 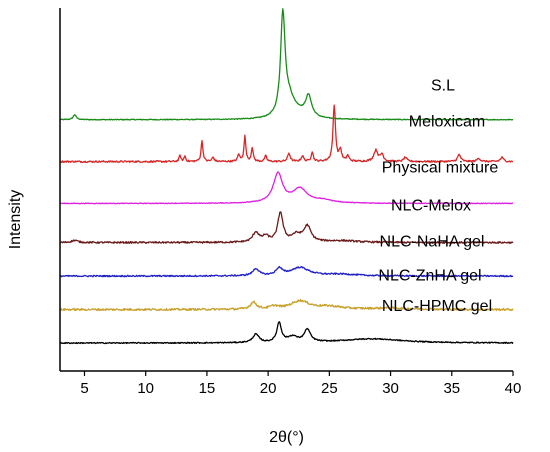 What do you see at coordinates (447, 122) in the screenshot?
I see `series-label-1: Meloxicam` at bounding box center [447, 122].